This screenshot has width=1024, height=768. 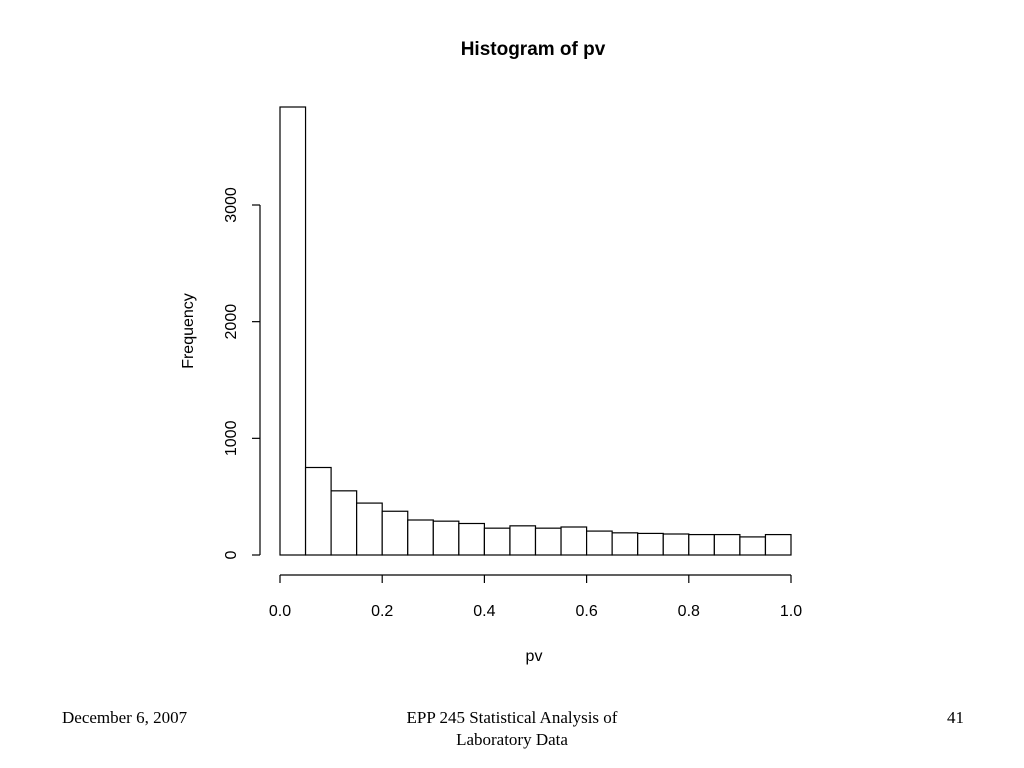 I want to click on footer-title-line-2: Laboratory Data, so click(x=512, y=739).